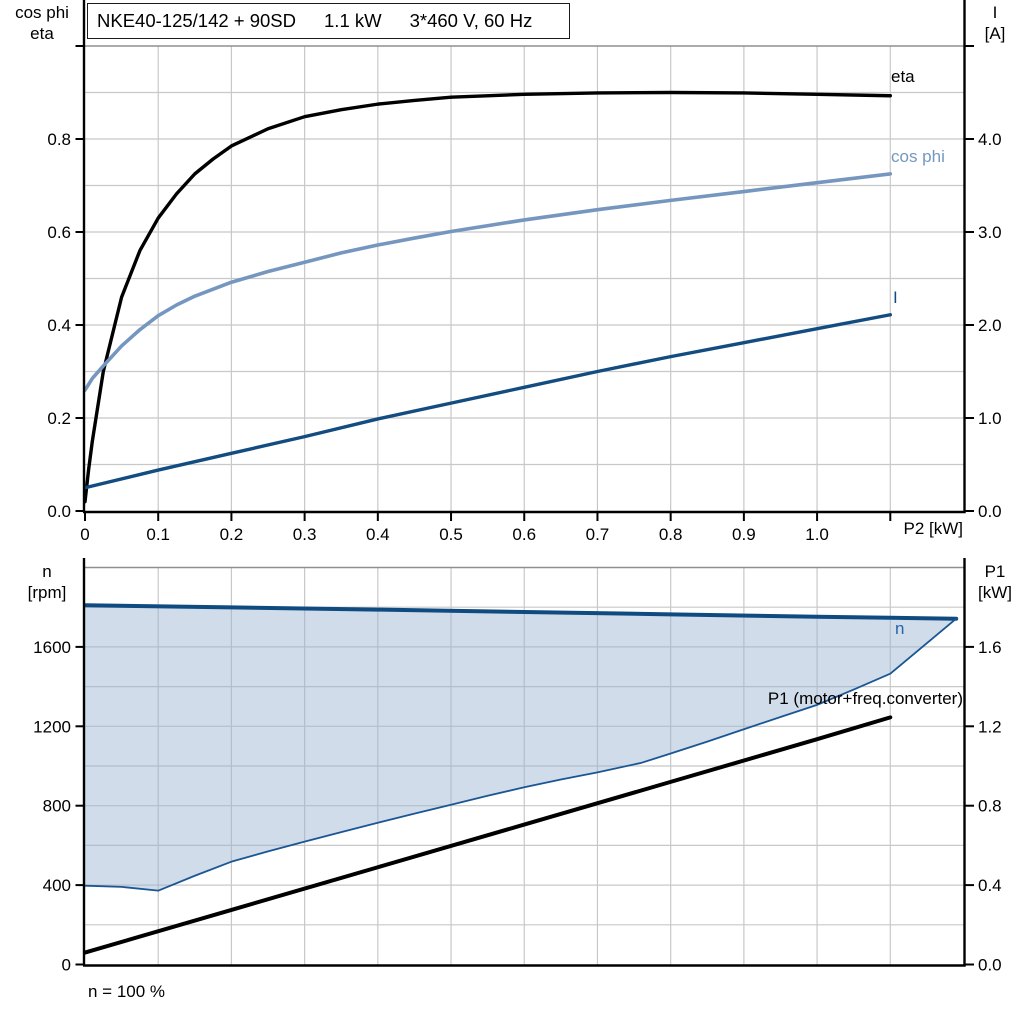  What do you see at coordinates (744, 534) in the screenshot?
I see `tick-label: 0.9` at bounding box center [744, 534].